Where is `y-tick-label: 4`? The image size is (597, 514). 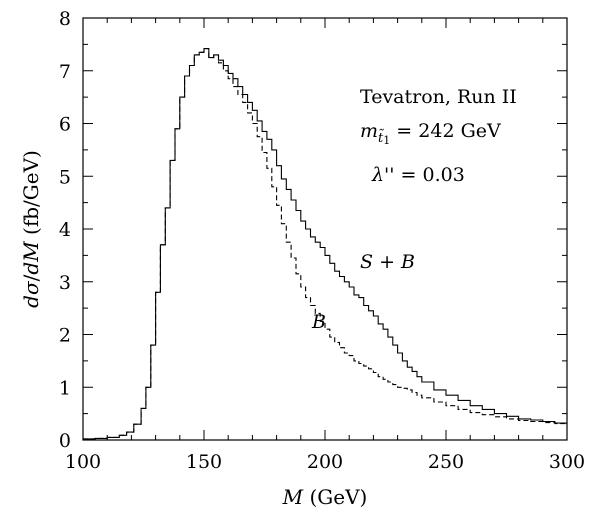 y-tick-label: 4 is located at coordinates (65, 230).